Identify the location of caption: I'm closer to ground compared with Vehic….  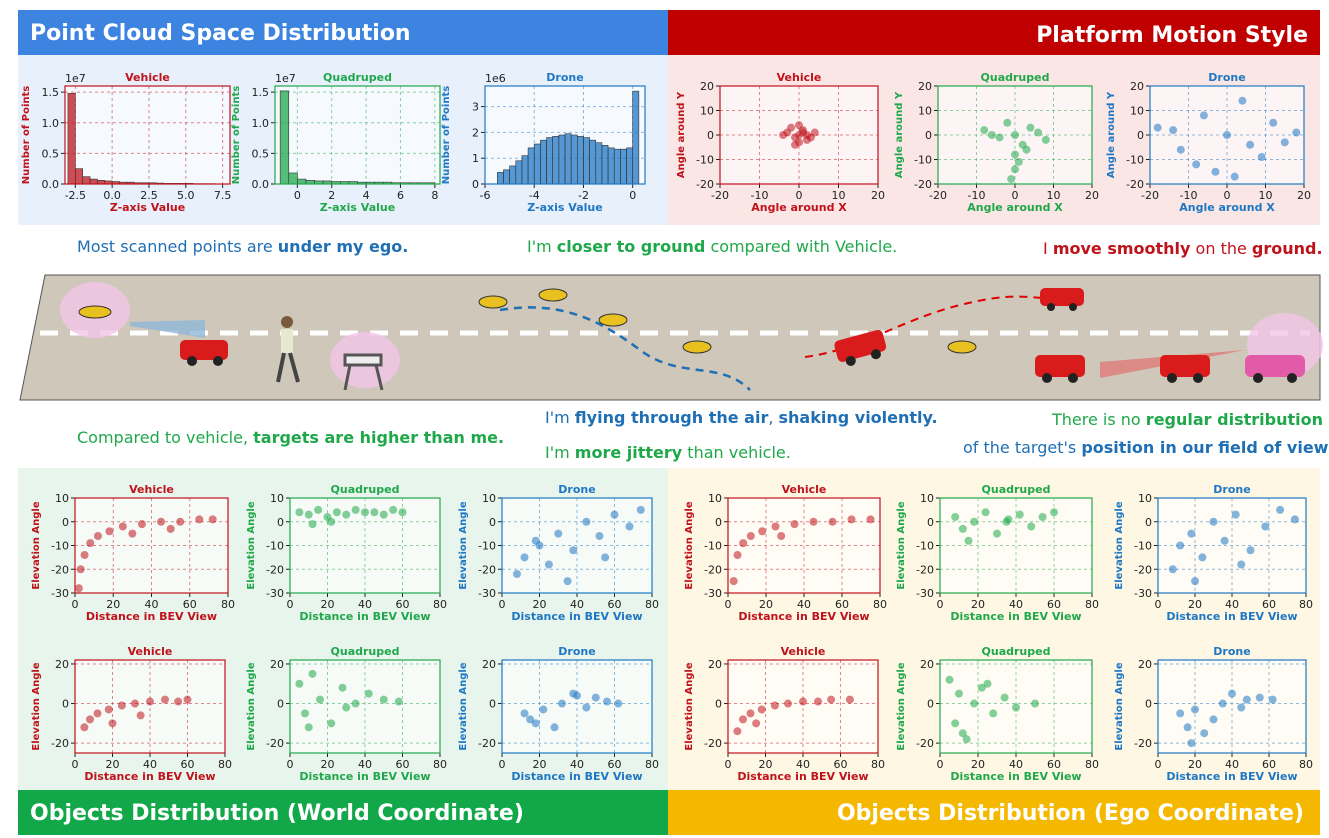
(712, 246).